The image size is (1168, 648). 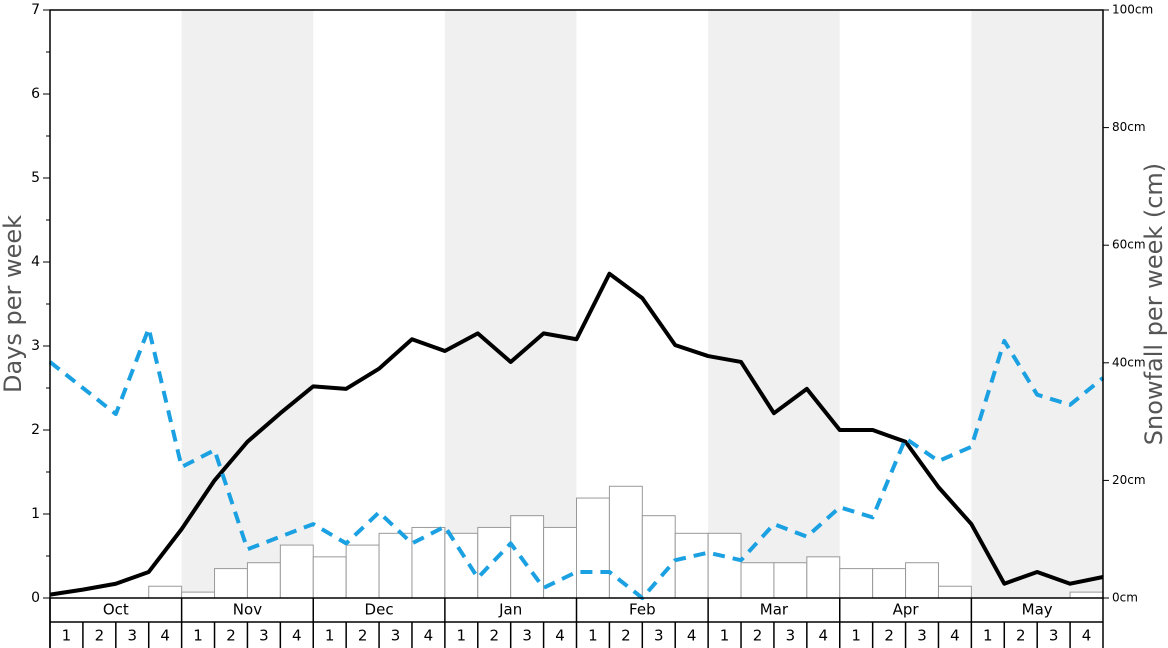 What do you see at coordinates (1132, 10) in the screenshot?
I see `y2-tick-label: 100cm` at bounding box center [1132, 10].